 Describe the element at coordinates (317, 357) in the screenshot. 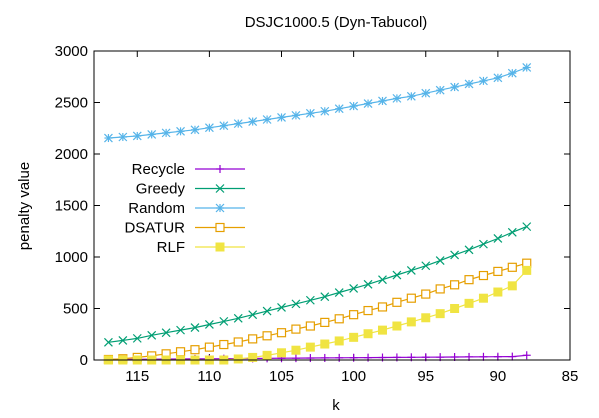

I see `series-line-recycle` at that location.